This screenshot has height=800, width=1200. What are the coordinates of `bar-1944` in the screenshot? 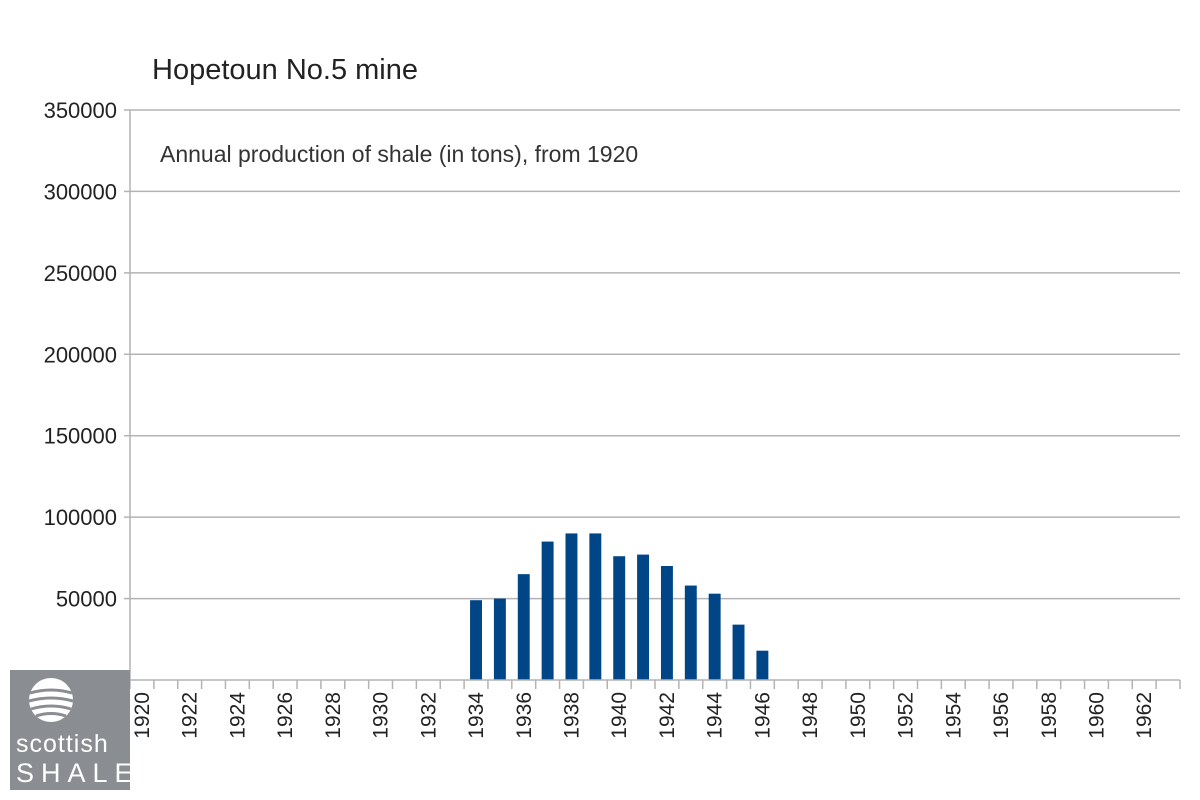 It's located at (714, 636).